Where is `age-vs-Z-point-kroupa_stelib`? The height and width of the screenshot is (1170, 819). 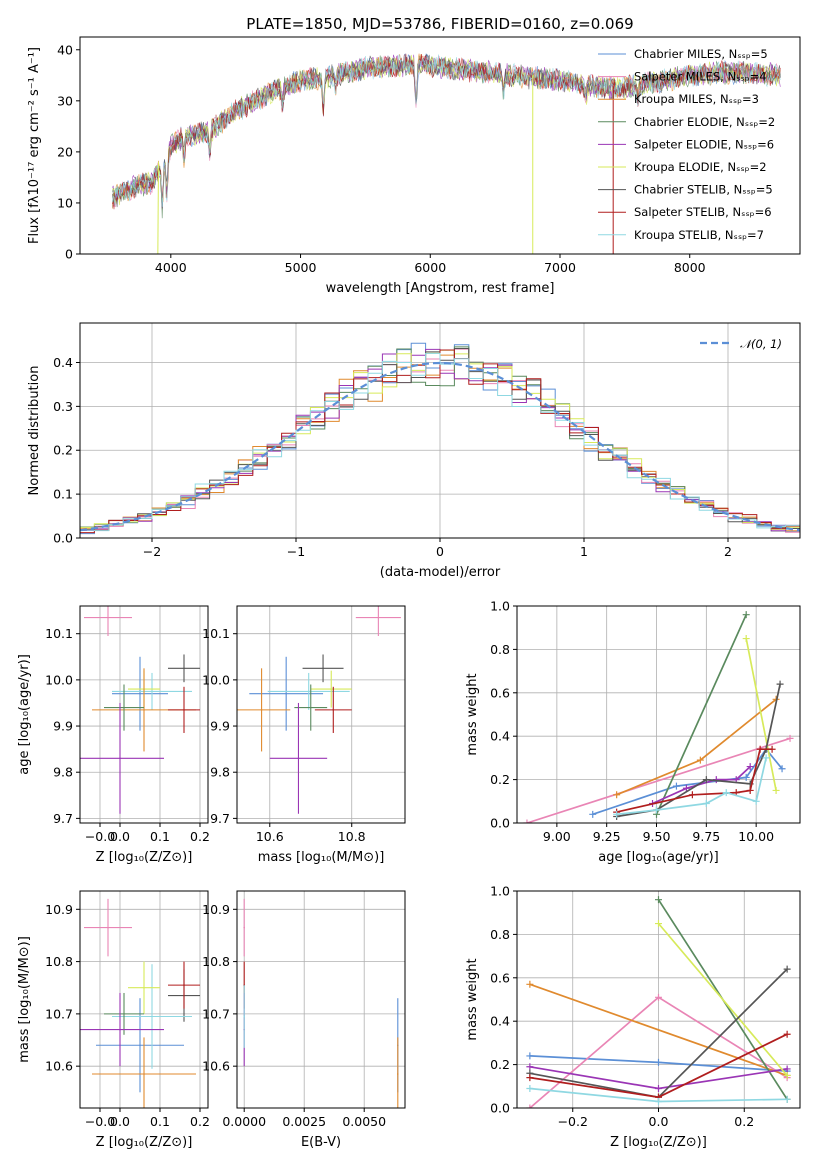
age-vs-Z-point-kroupa_stelib is located at coordinates (152, 691).